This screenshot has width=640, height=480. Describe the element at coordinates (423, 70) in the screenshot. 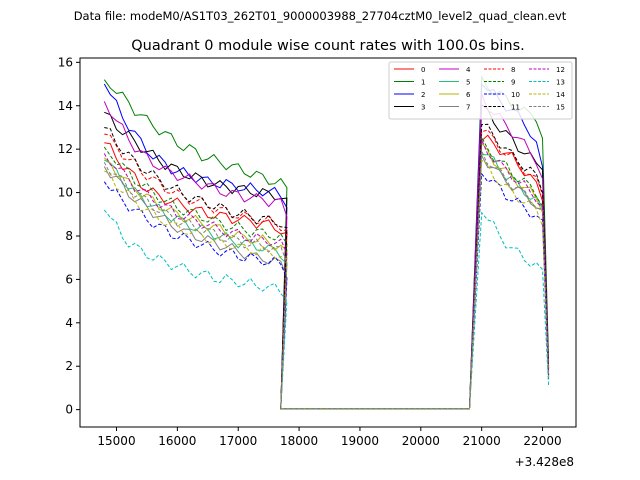

I see `legend-label-0: 0` at that location.